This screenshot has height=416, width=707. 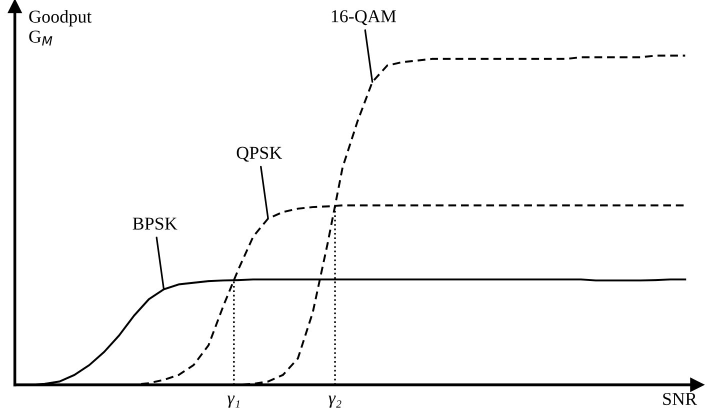 I want to click on y-axis-title: Goodput G$_{M}$, so click(x=60, y=28).